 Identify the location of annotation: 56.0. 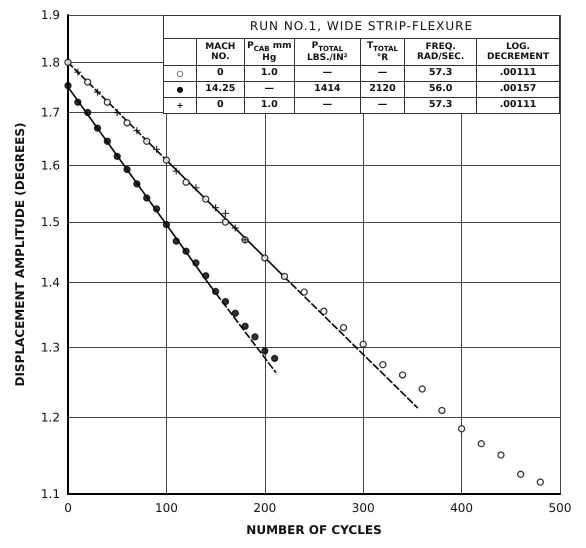
(440, 89).